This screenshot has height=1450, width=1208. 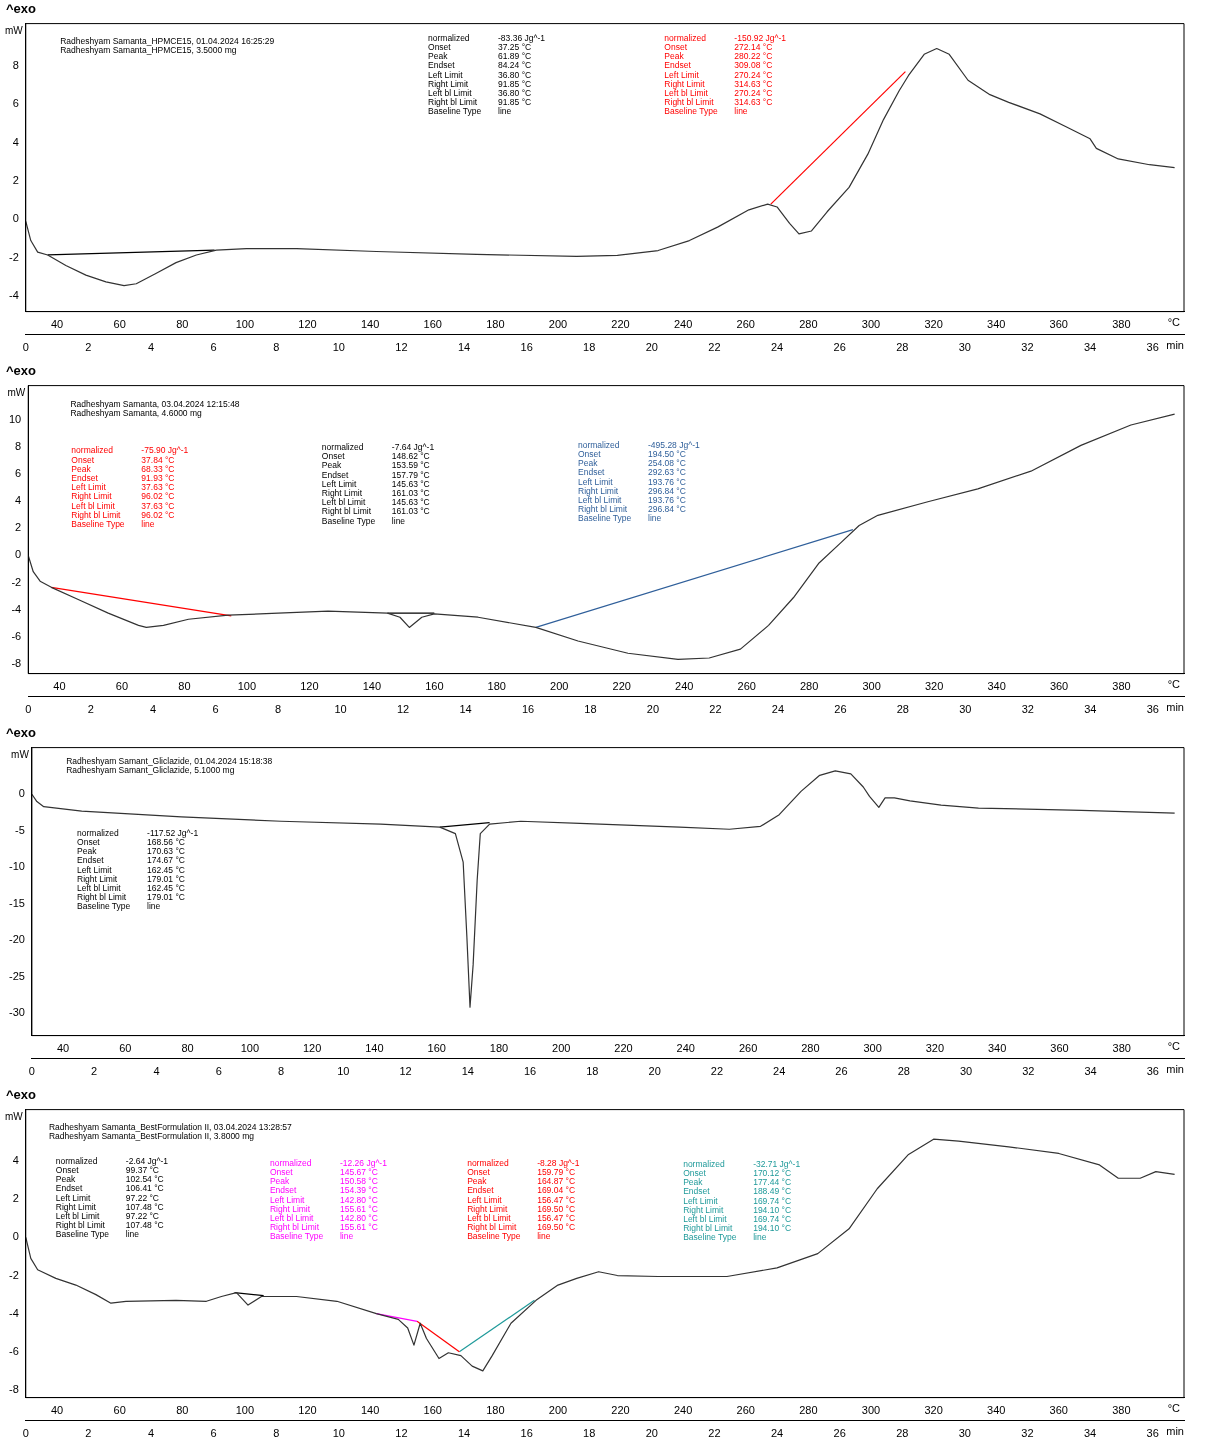 I want to click on x2-tick-label: 100, so click(x=247, y=686).